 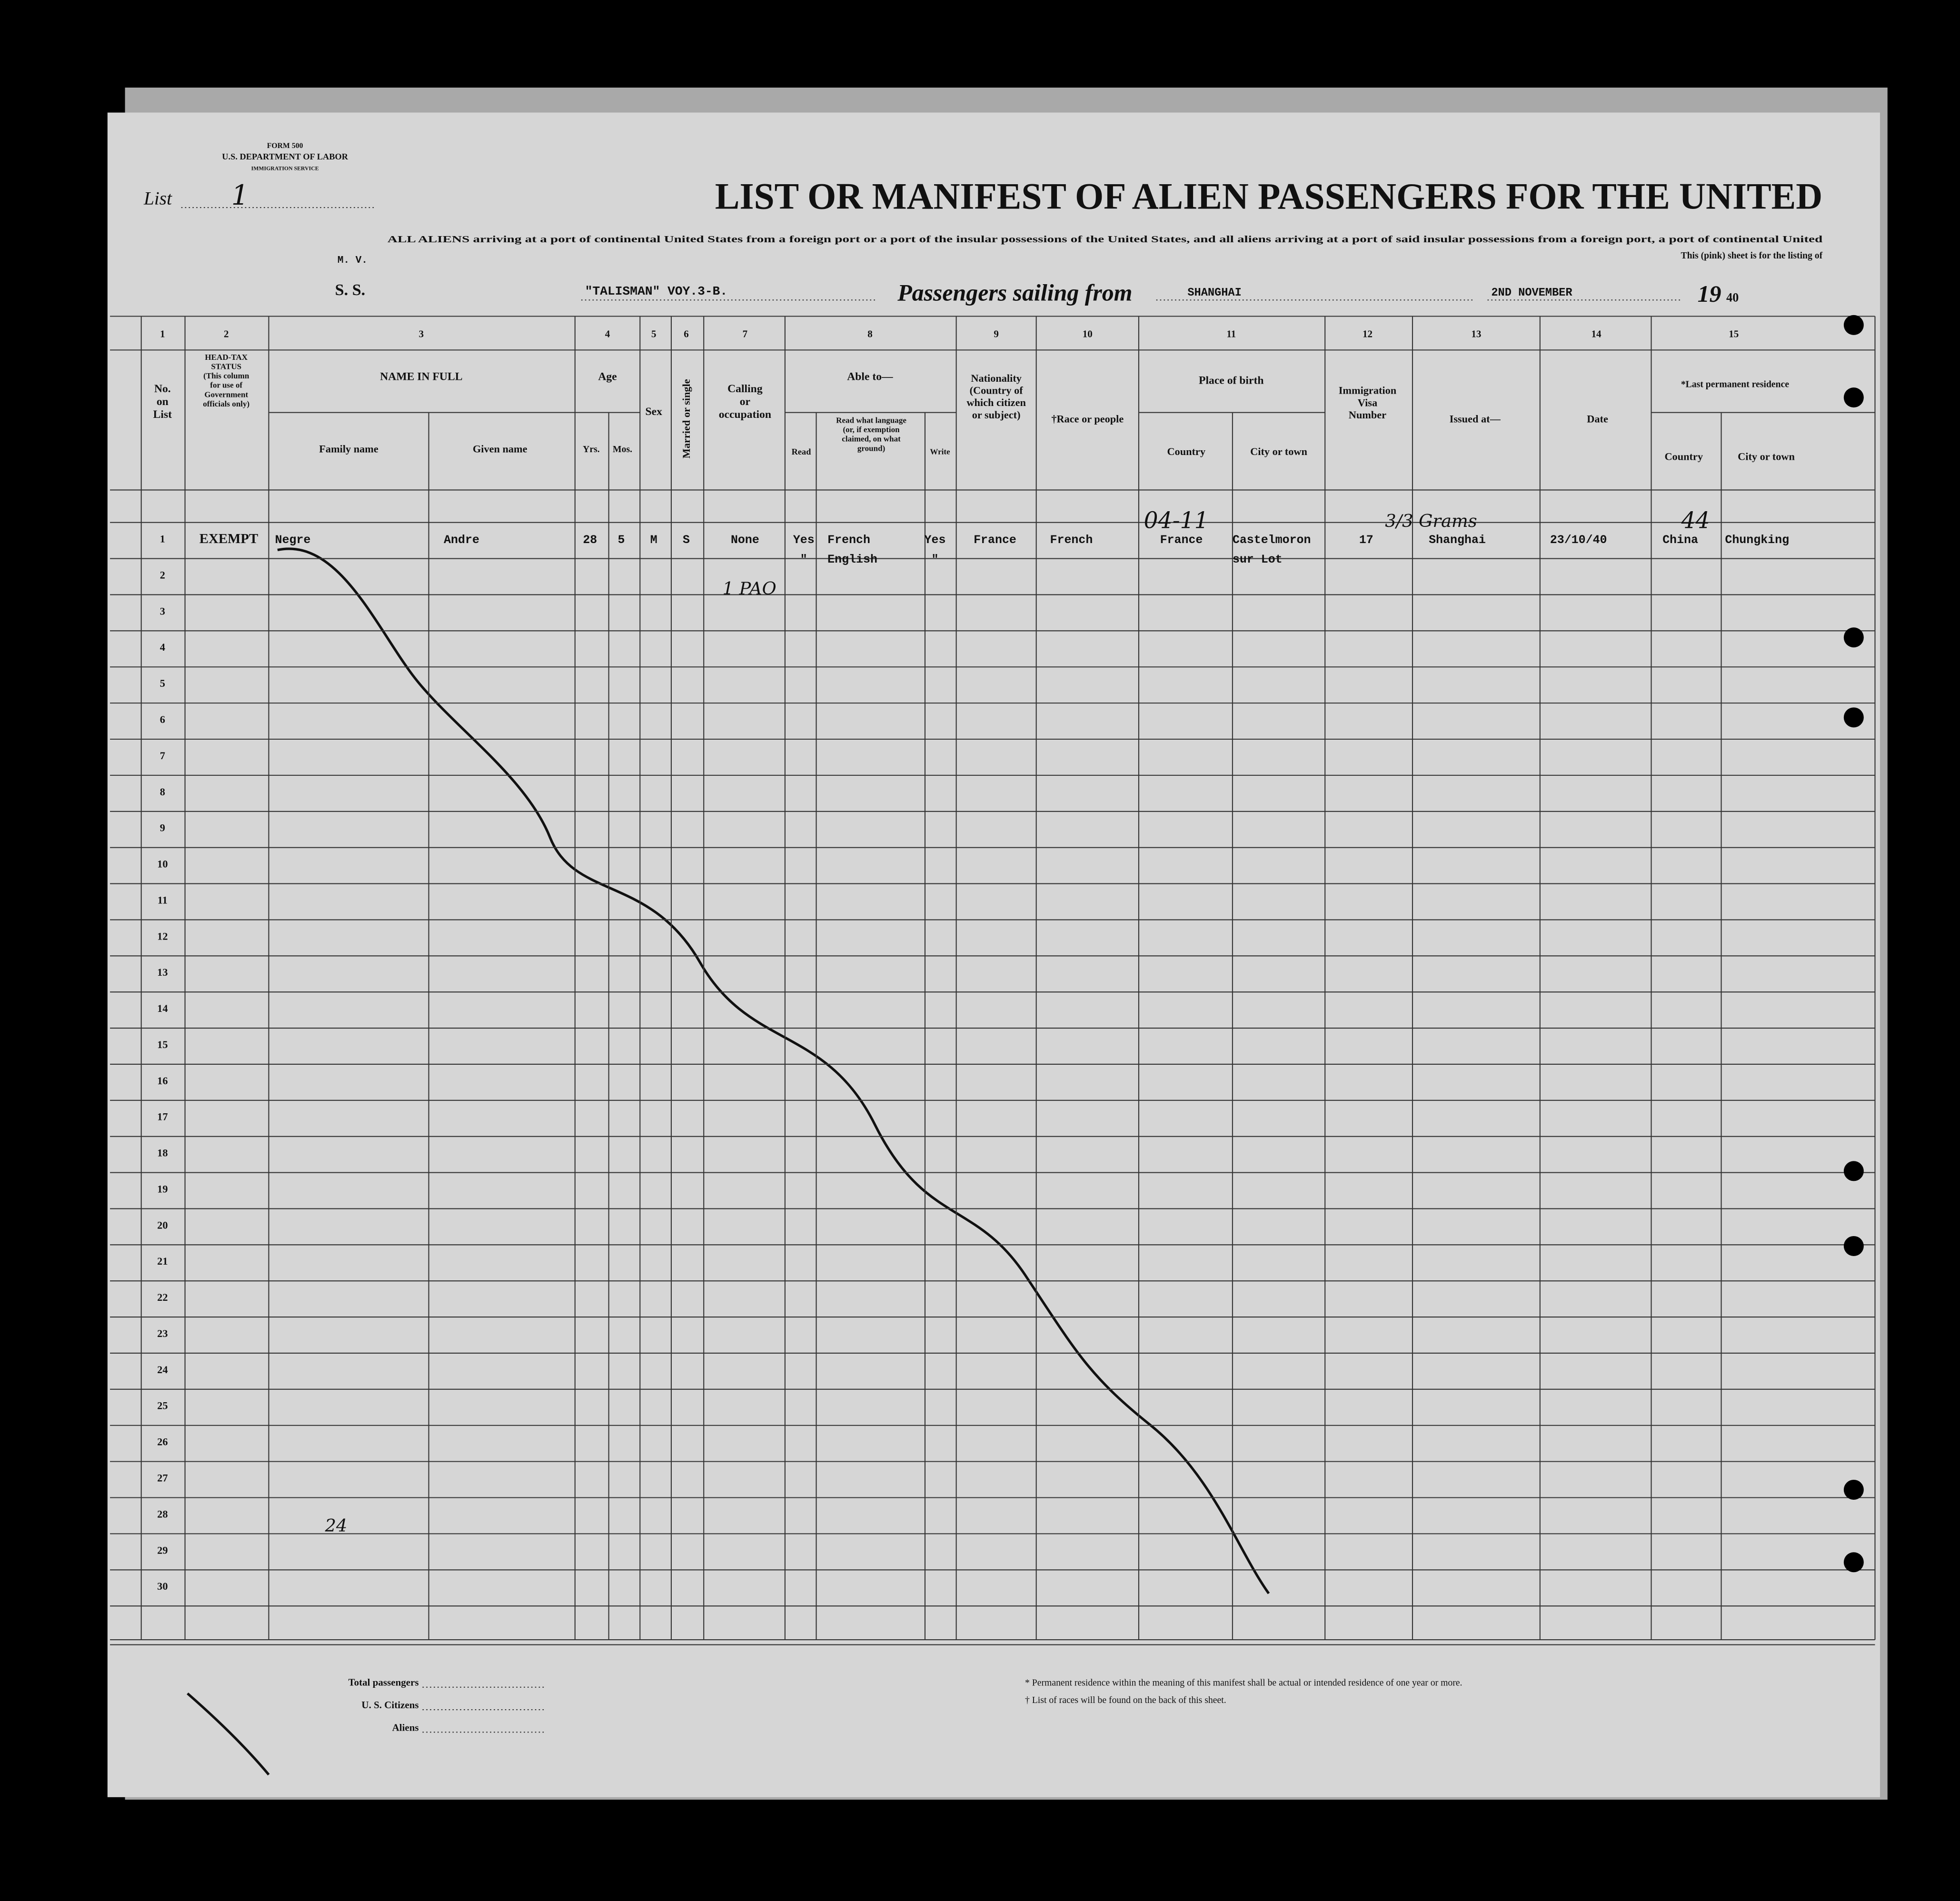 I want to click on row-number: 9, so click(x=163, y=828).